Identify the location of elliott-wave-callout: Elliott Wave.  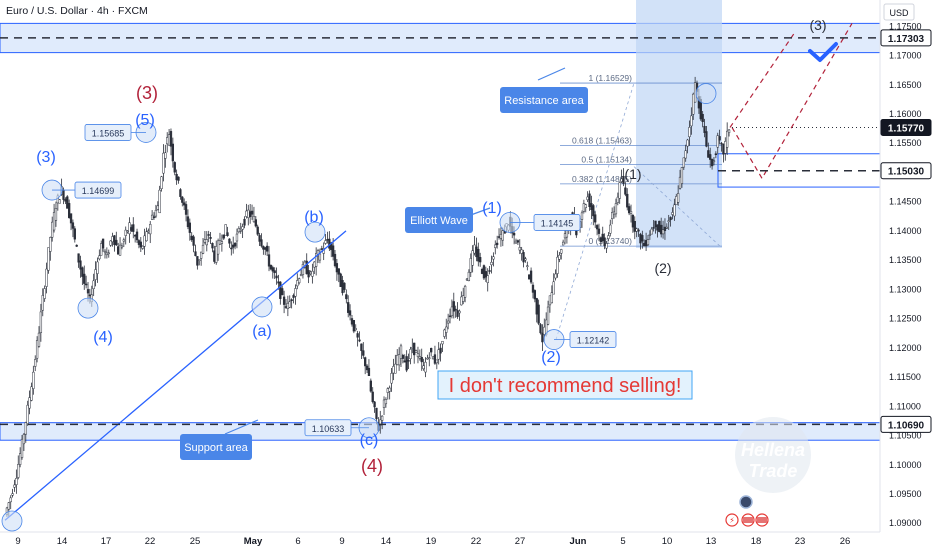
(448, 220).